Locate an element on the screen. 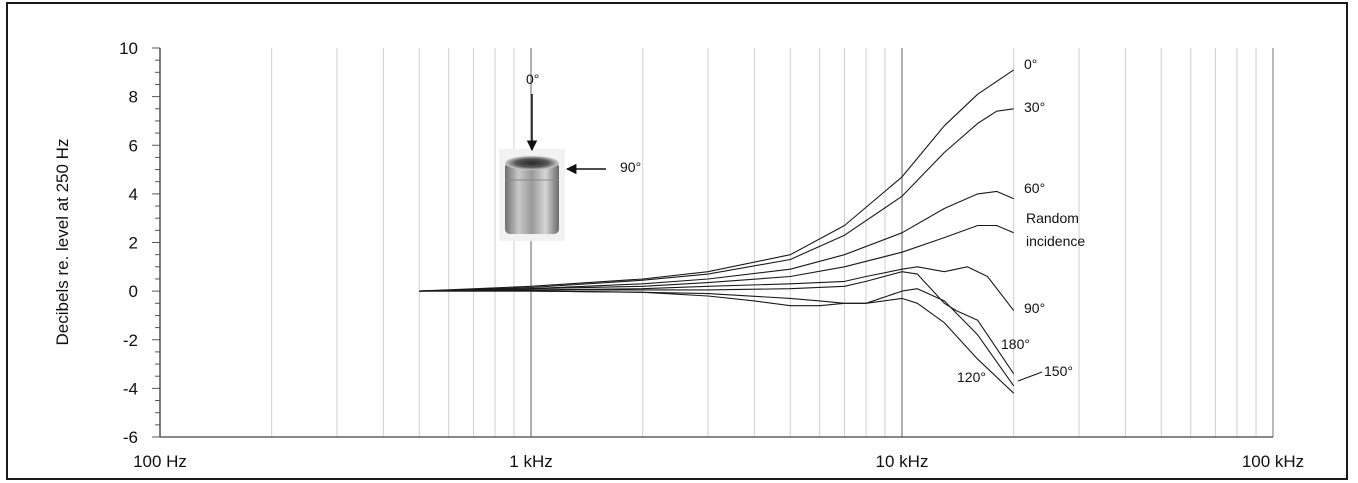 Image resolution: width=1358 pixels, height=483 pixels. curve-label-120: 120° is located at coordinates (971, 377).